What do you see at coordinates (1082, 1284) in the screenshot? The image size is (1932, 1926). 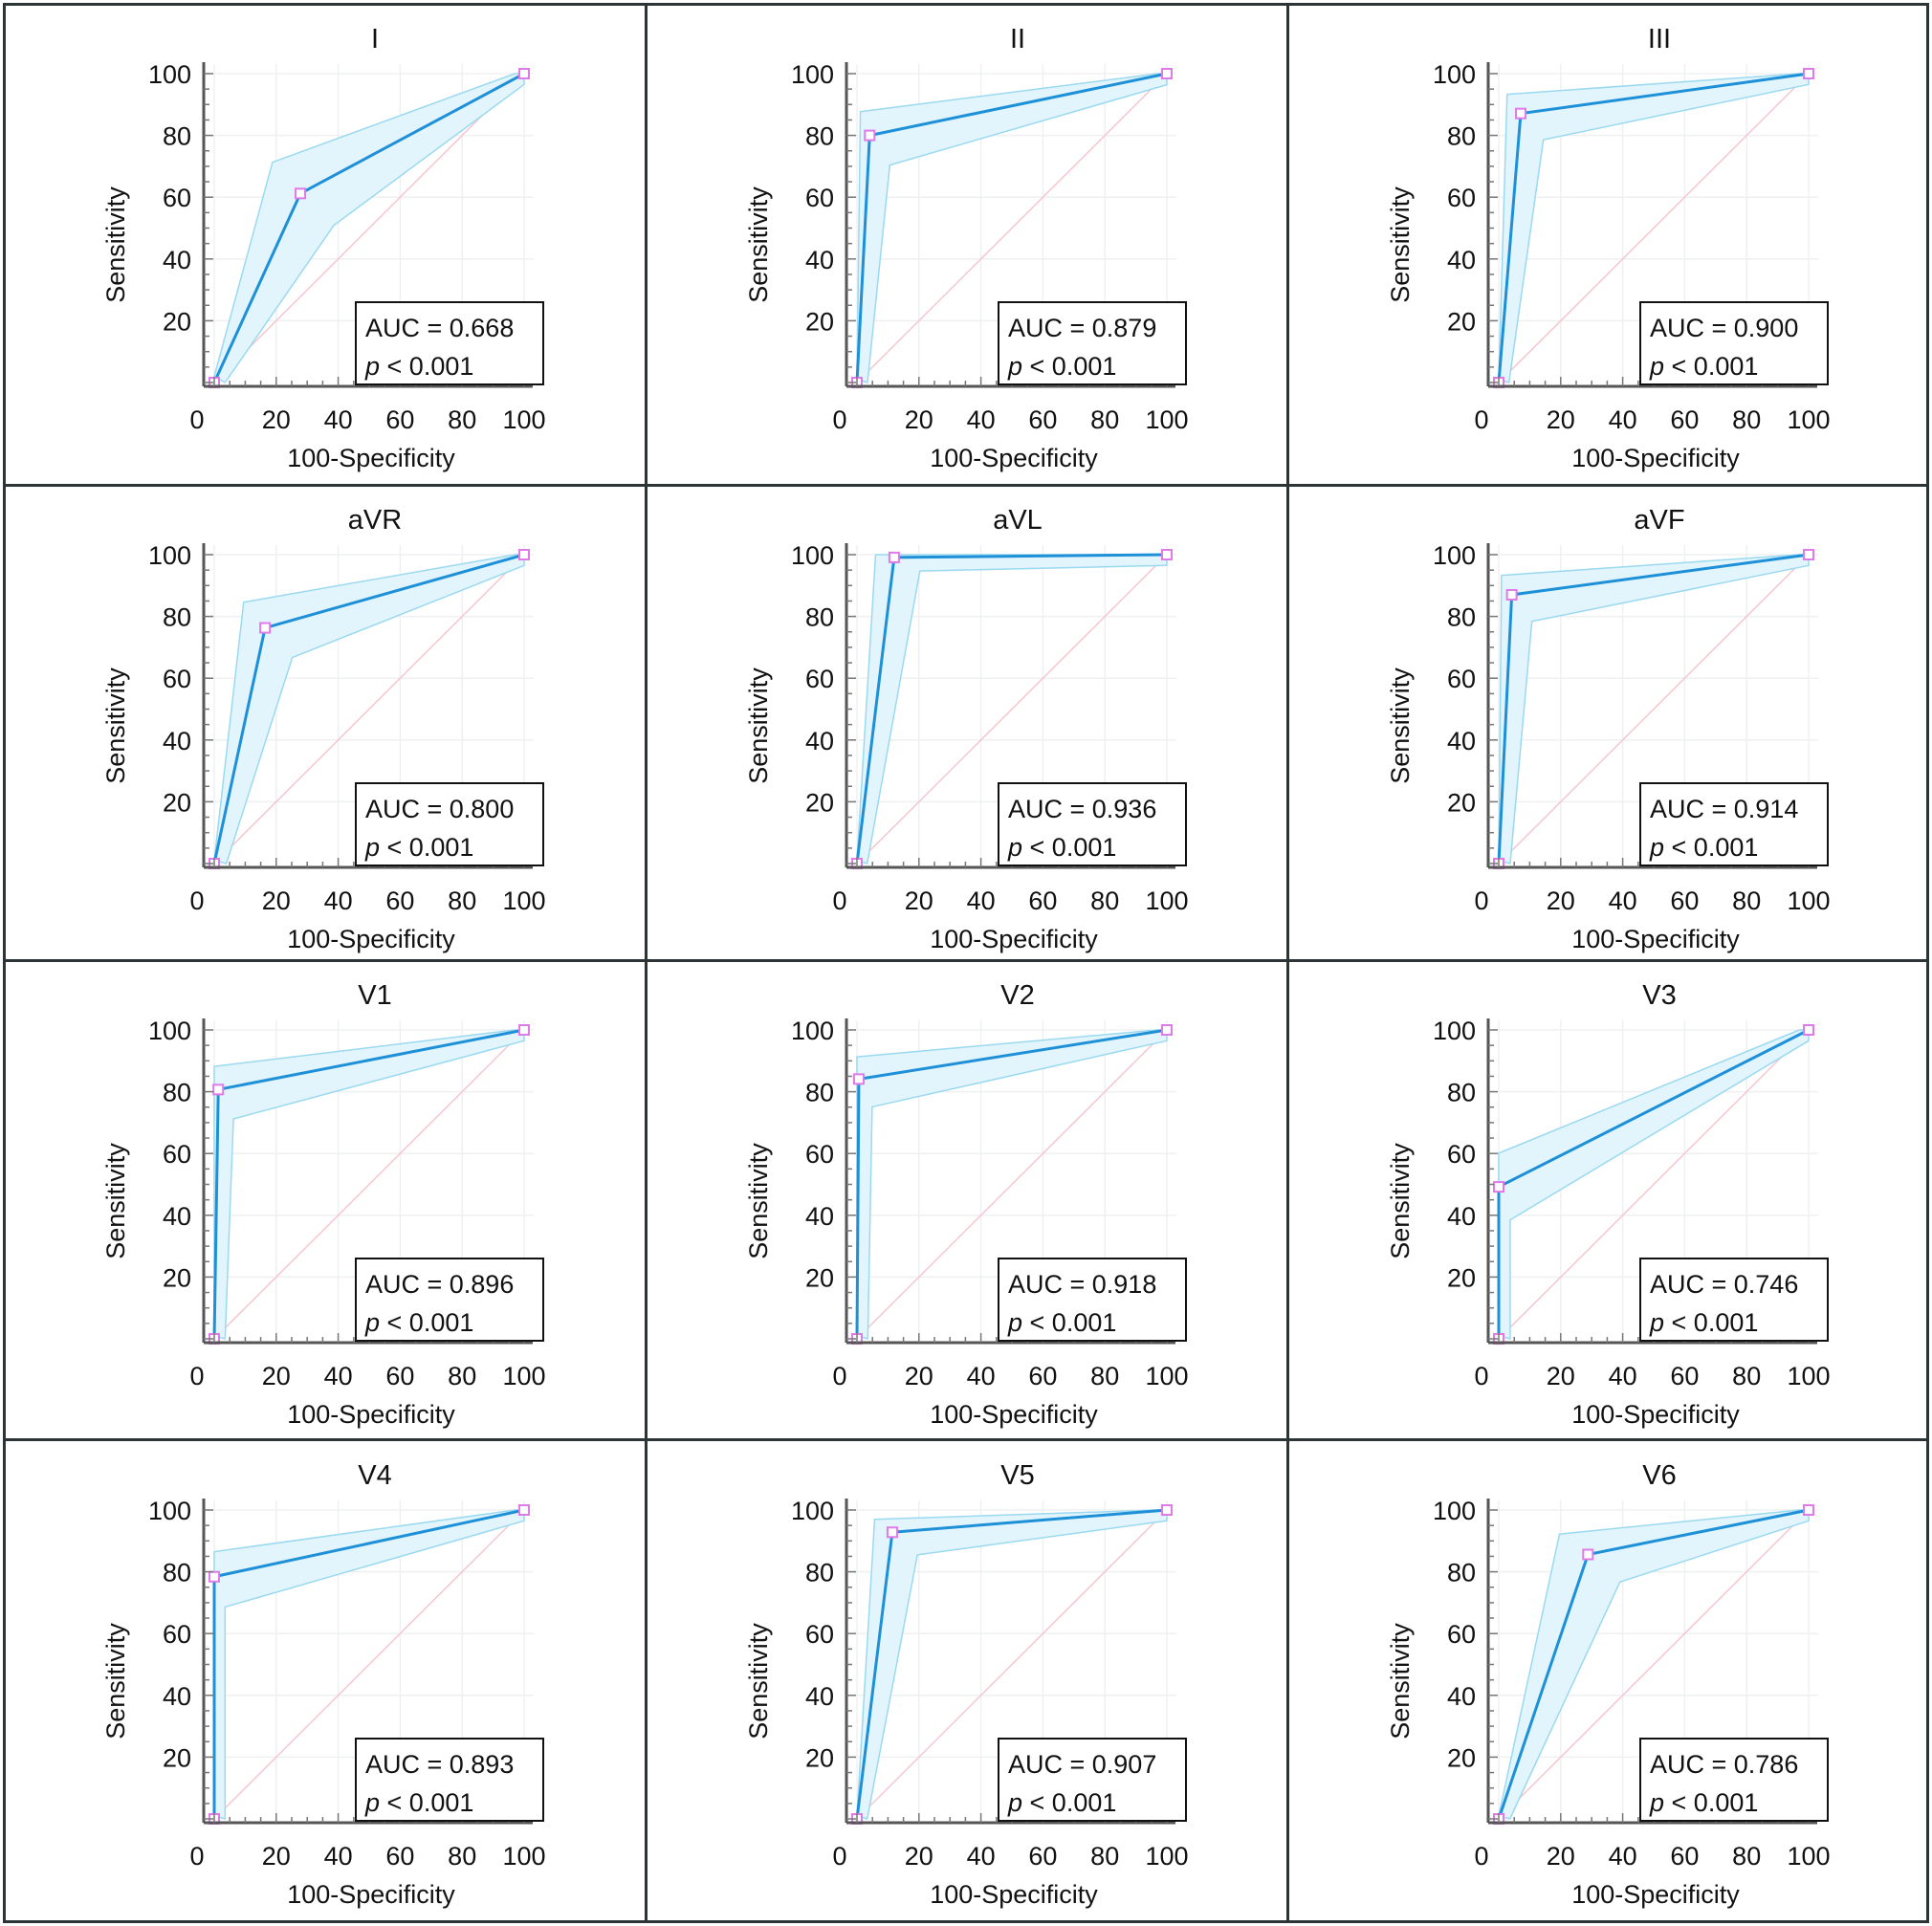 I see `auc-value: AUC = 0.918` at bounding box center [1082, 1284].